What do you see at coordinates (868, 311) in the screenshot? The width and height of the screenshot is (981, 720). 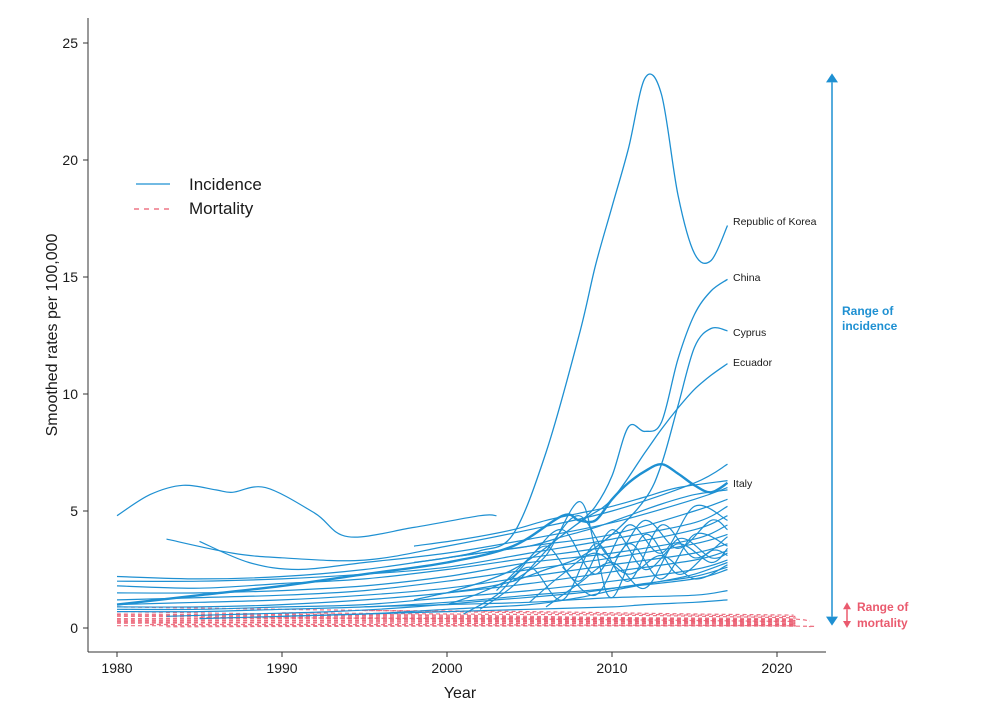 I see `incidence-range-label-line1: Range of` at bounding box center [868, 311].